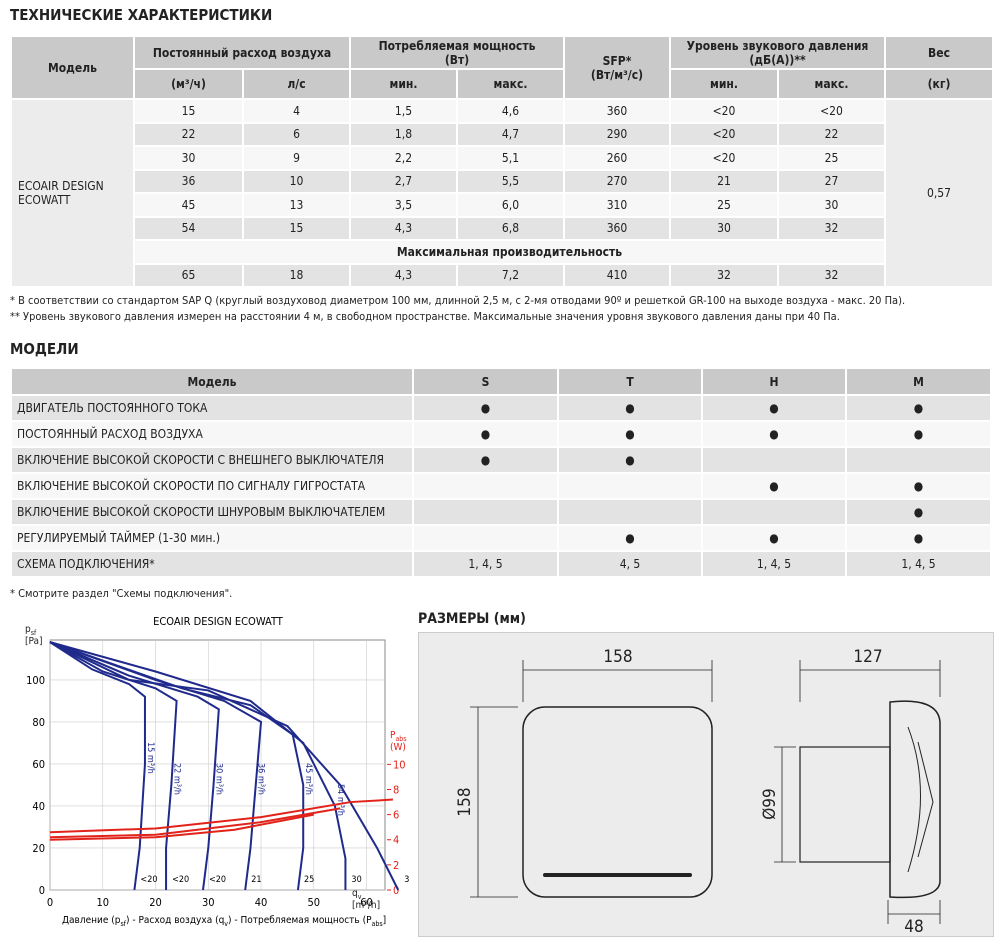 The image size is (1000, 946). What do you see at coordinates (403, 111) in the screenshot?
I see `data-cell: 1,5` at bounding box center [403, 111].